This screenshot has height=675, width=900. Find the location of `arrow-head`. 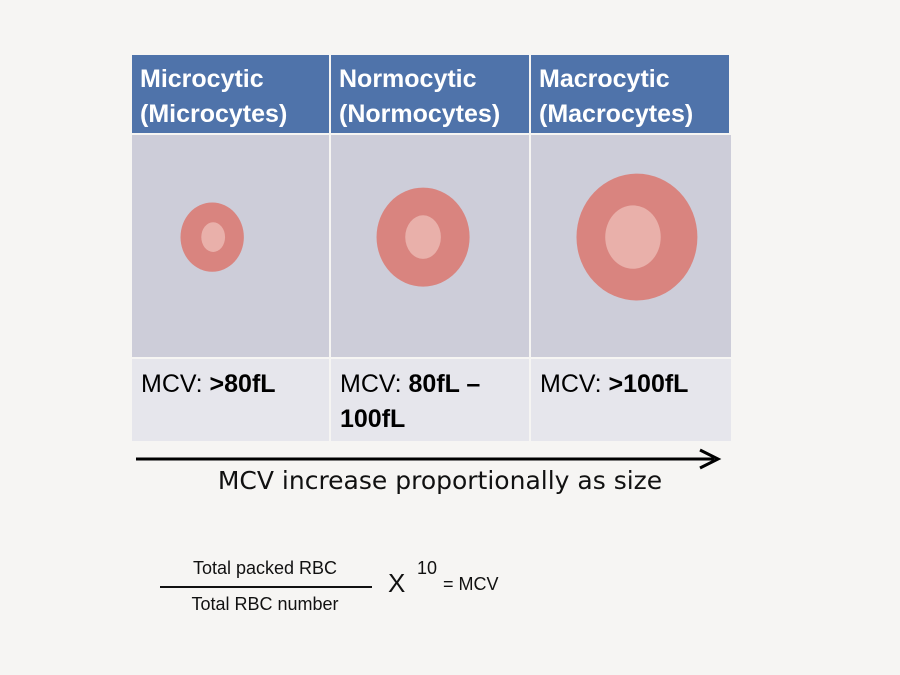

arrow-head is located at coordinates (710, 459).